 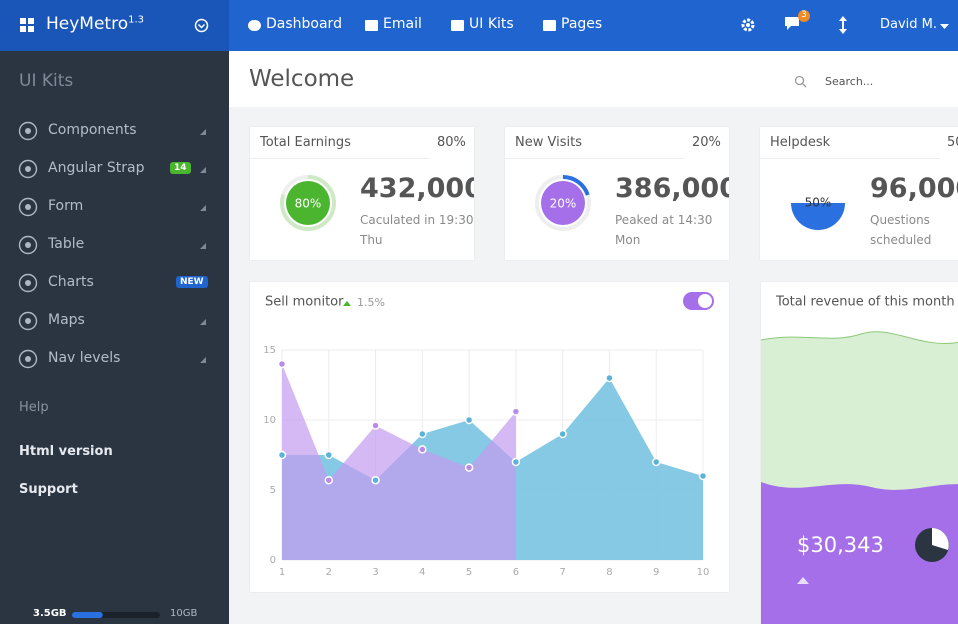 I want to click on stat-percent: 80%, so click(x=451, y=142).